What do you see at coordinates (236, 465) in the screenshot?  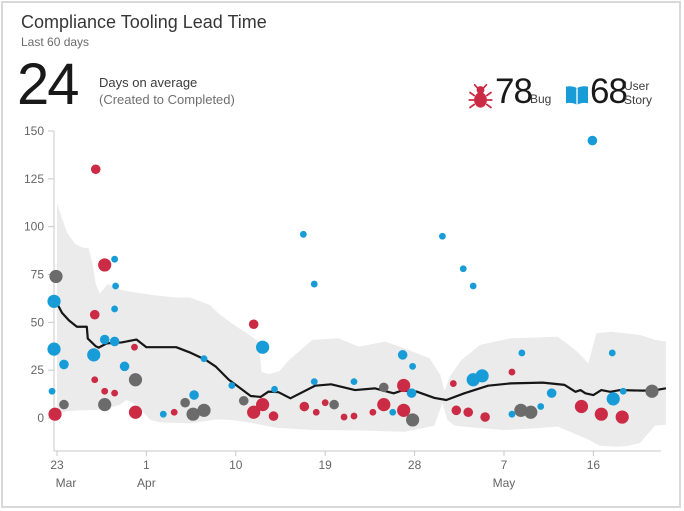 I see `x-tick-label: 10` at bounding box center [236, 465].